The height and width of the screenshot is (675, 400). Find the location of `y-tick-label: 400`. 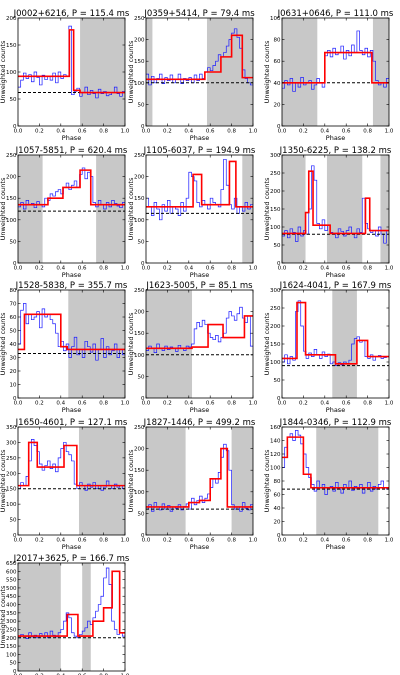

y-tick-label: 400 is located at coordinates (11, 606).